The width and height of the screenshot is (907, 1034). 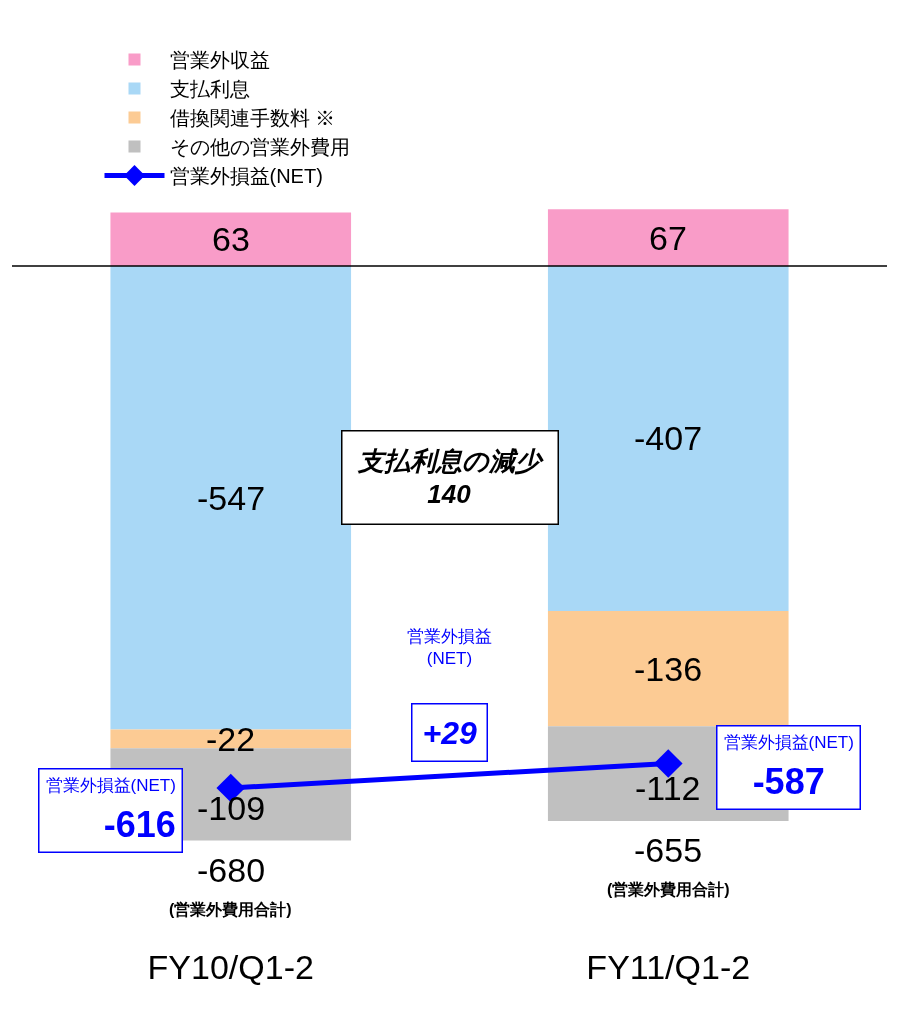 I want to click on data-label: 67, so click(x=668, y=238).